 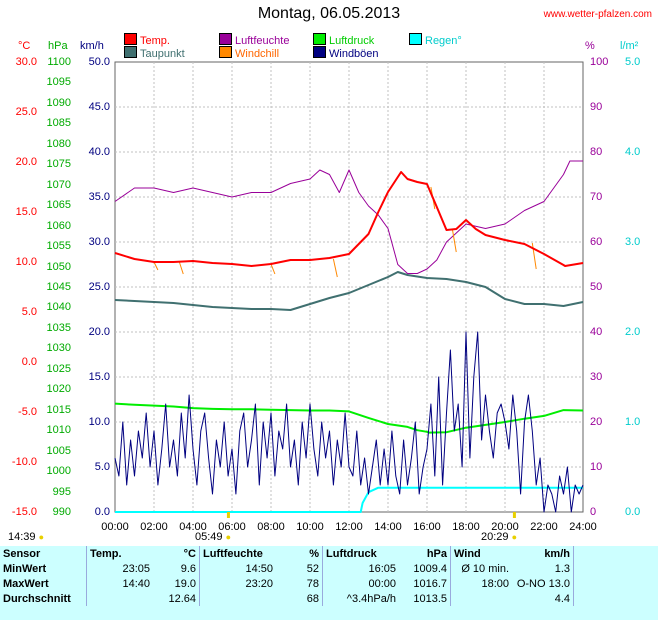 I want to click on humidity-tick-label: 70, so click(x=596, y=197).